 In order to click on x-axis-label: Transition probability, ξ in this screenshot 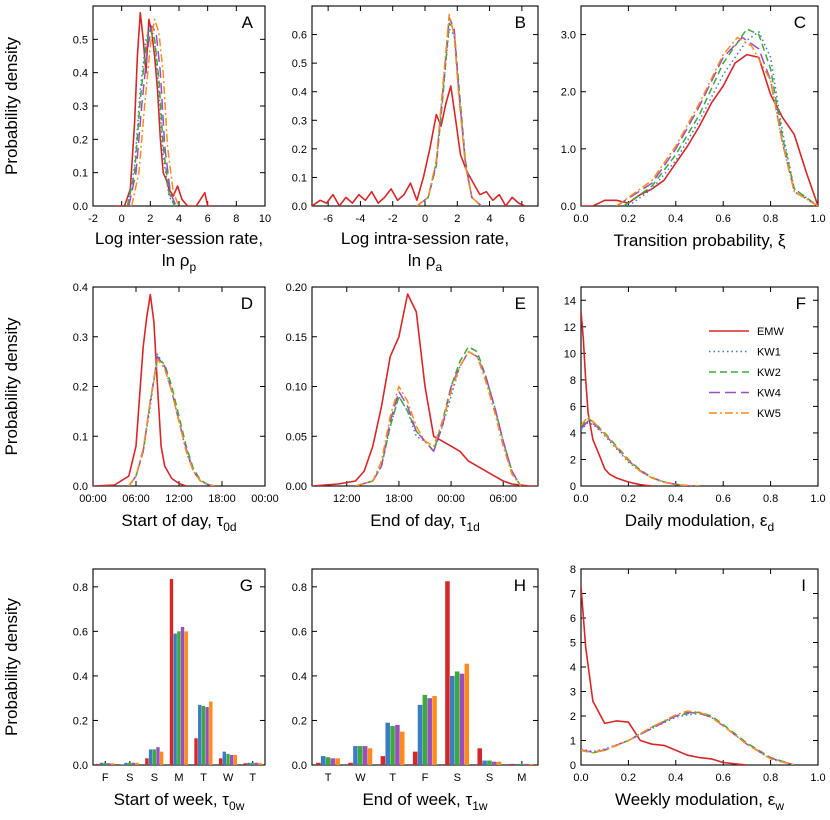, I will do `click(699, 240)`.